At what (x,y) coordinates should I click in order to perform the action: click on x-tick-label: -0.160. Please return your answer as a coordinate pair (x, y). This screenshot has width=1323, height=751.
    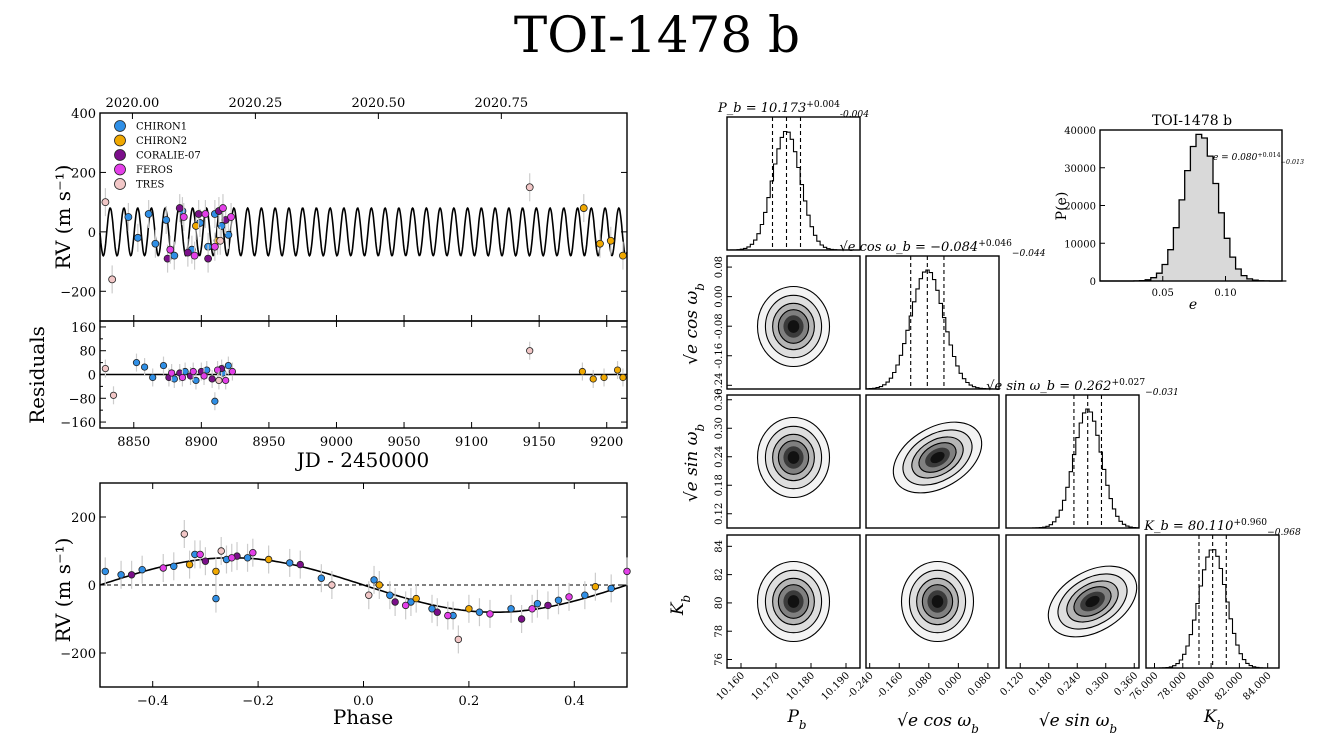
    Looking at the image, I should click on (890, 685).